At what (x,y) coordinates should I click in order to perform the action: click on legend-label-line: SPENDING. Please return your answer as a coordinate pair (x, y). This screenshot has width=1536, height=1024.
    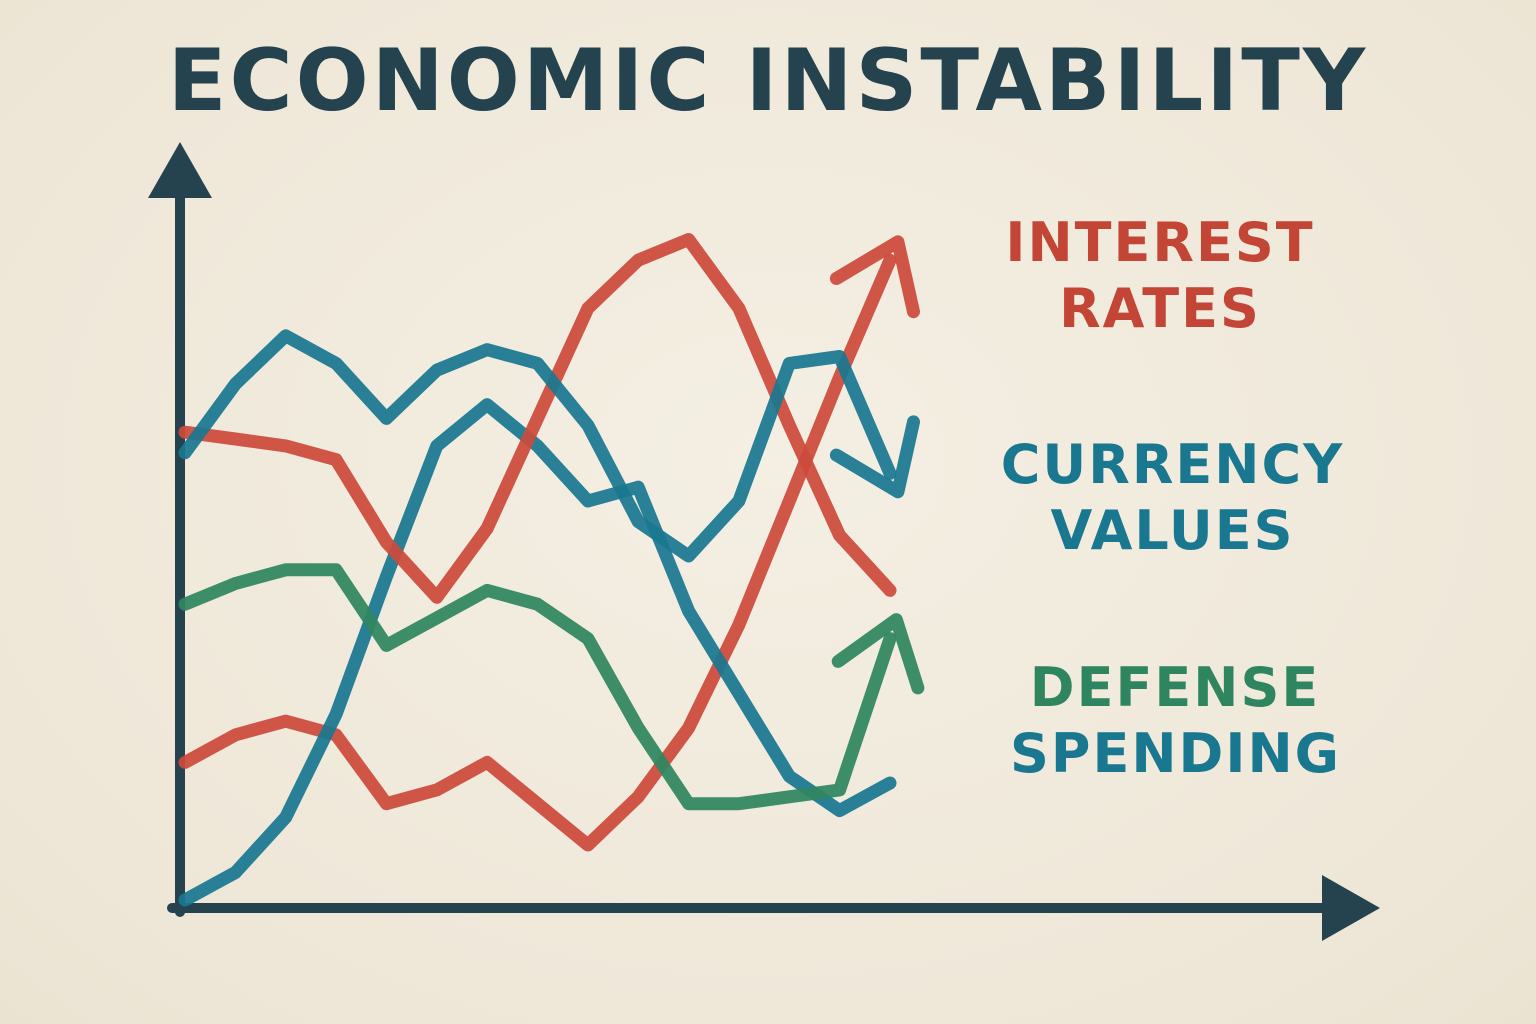
    Looking at the image, I should click on (1175, 753).